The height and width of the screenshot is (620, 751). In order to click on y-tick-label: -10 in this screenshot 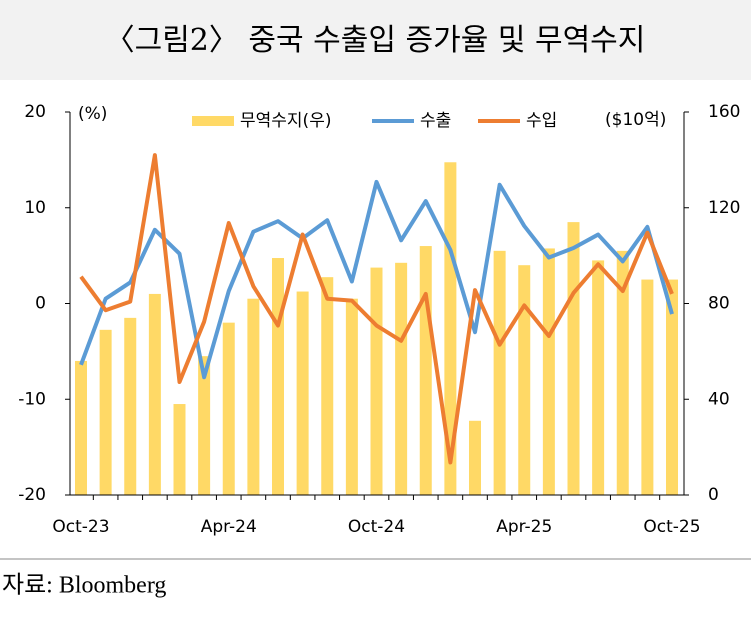, I will do `click(32, 399)`.